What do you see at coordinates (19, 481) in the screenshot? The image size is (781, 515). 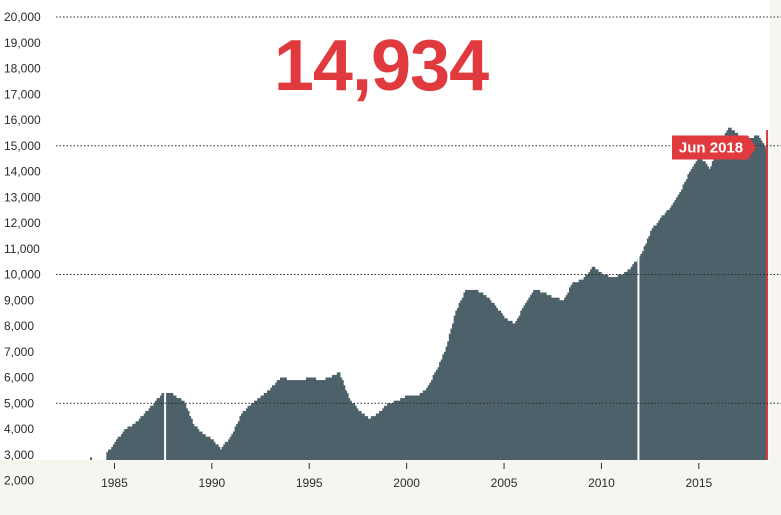 I see `y-tick-label: 2,000` at bounding box center [19, 481].